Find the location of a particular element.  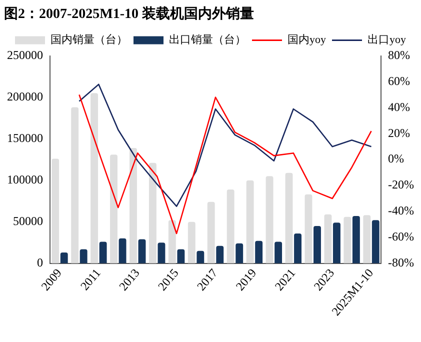

y2-tick-label: 0% is located at coordinates (396, 159).